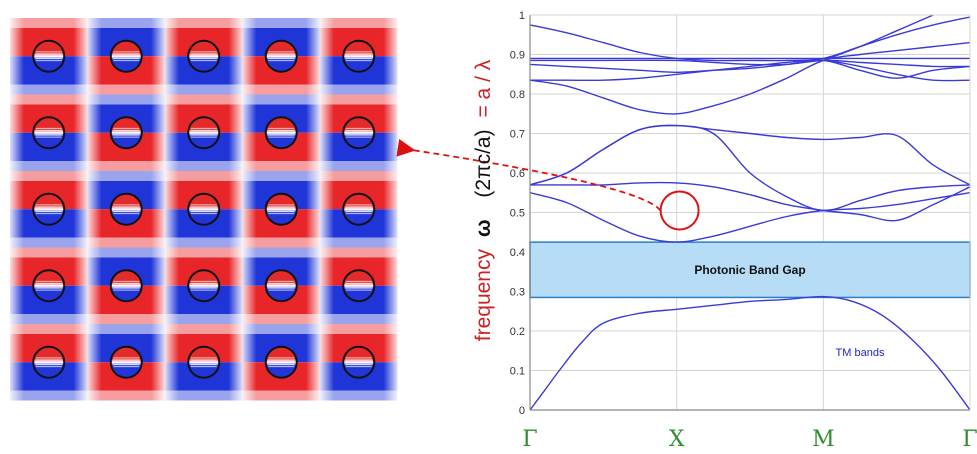 The height and width of the screenshot is (454, 977). I want to click on y-tick-label: 0.1, so click(517, 372).